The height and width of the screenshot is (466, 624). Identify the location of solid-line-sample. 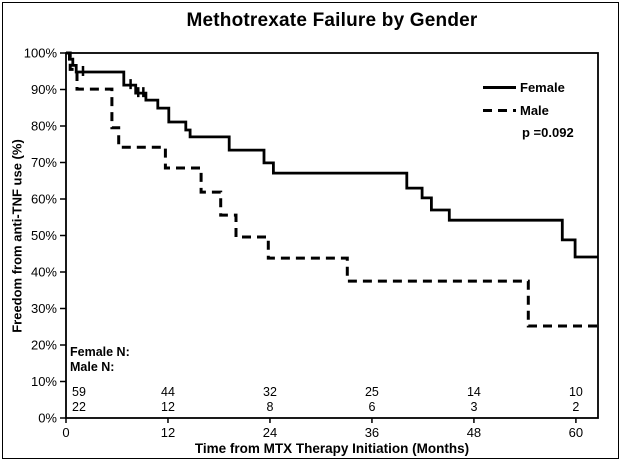
(499, 87).